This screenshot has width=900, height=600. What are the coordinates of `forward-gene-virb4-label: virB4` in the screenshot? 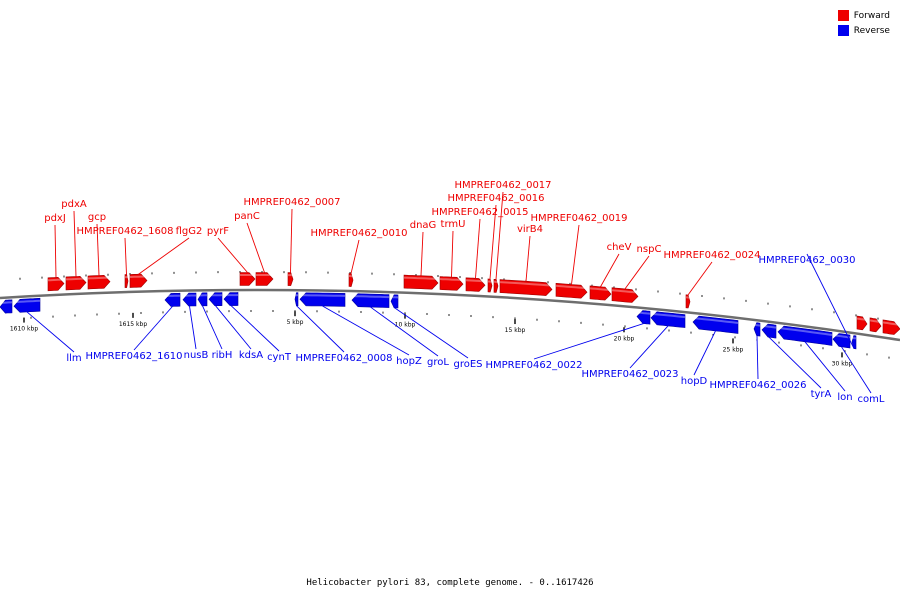 It's located at (530, 229).